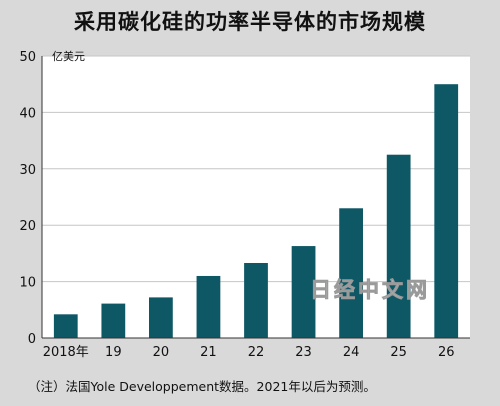 The image size is (500, 406). What do you see at coordinates (32, 339) in the screenshot?
I see `y-tick-label: 0` at bounding box center [32, 339].